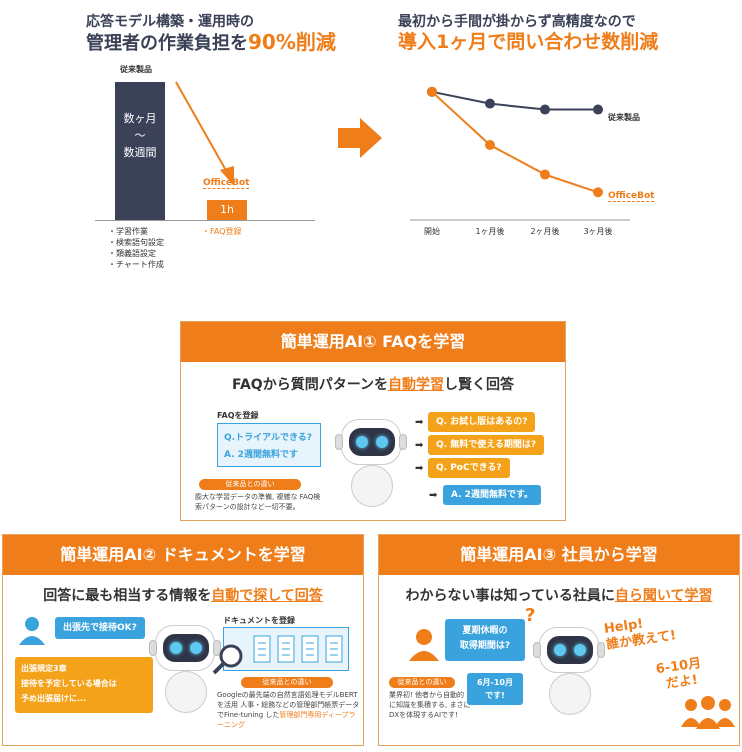  Describe the element at coordinates (663, 596) in the screenshot. I see `panel-emp-sub-hl: 自ら聞いて学習` at that location.